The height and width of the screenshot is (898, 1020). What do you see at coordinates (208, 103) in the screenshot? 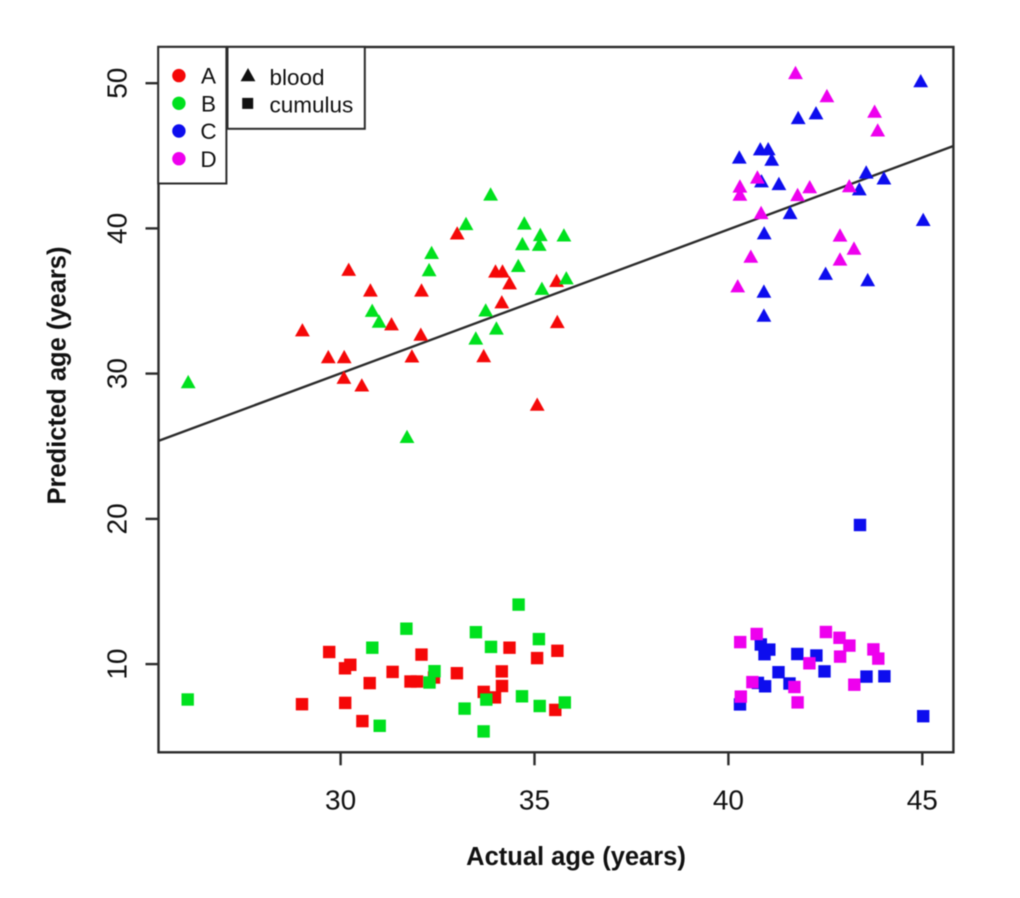
I see `svg-text: B` at bounding box center [208, 103].